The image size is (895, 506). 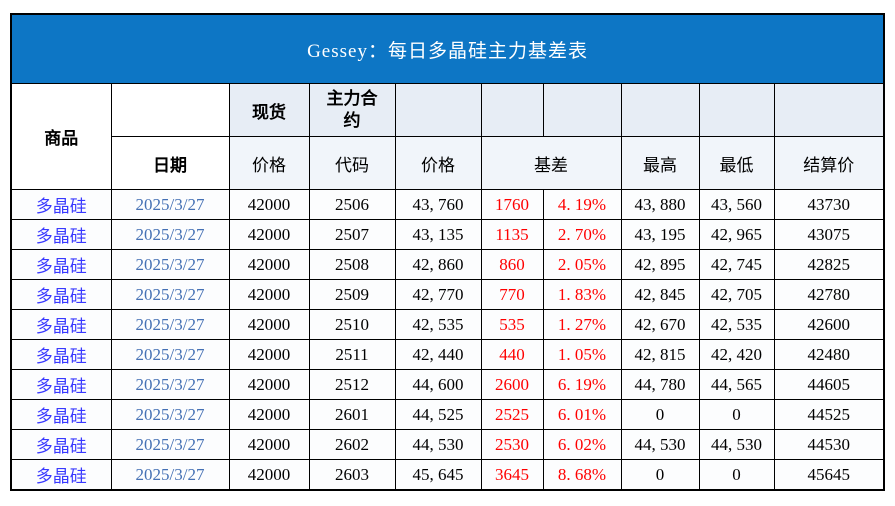 I want to click on basis-percent-cell: 8. 68%, so click(x=582, y=475).